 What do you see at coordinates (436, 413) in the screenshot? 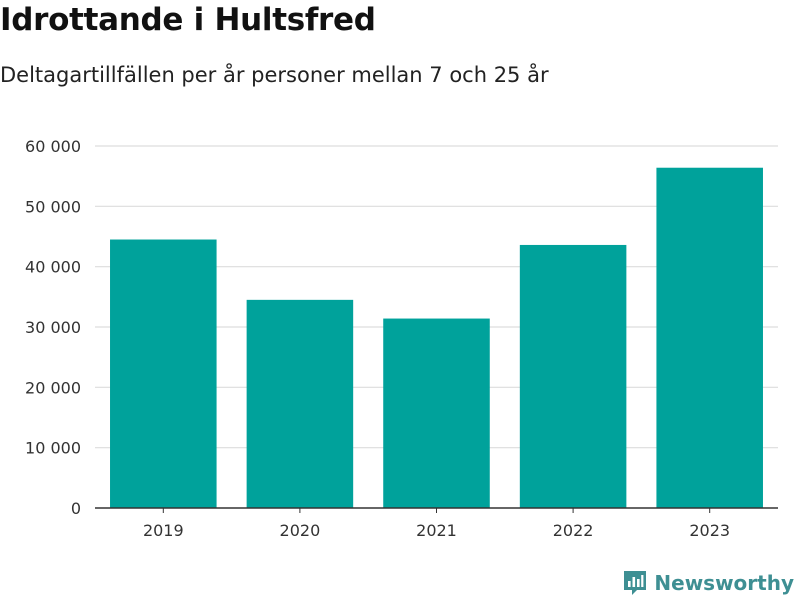
I see `bar-2021` at bounding box center [436, 413].